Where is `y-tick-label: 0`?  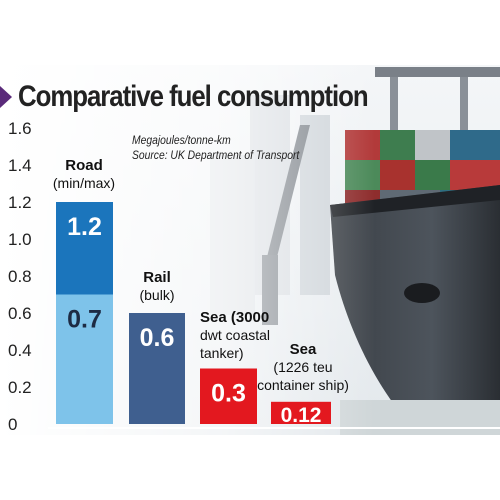 y-tick-label: 0 is located at coordinates (12, 424).